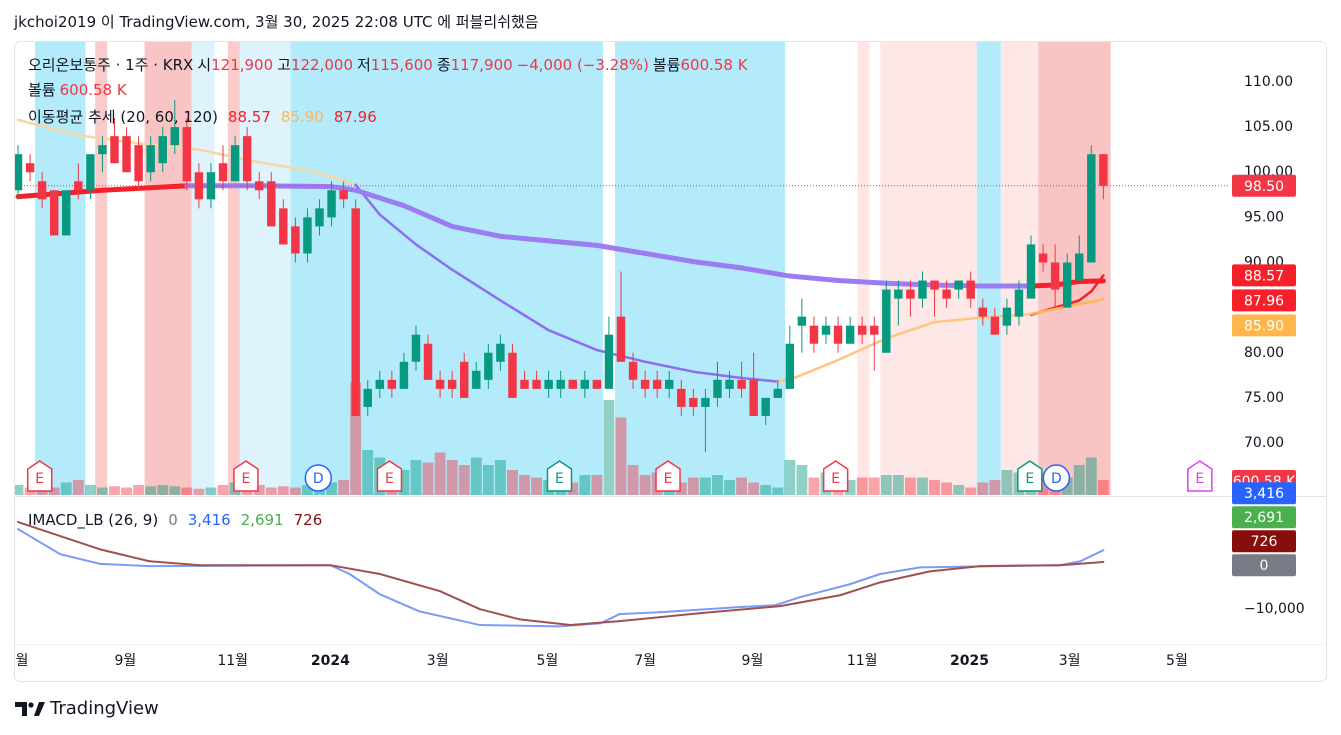  I want to click on last-price-box, so click(1264, 185).